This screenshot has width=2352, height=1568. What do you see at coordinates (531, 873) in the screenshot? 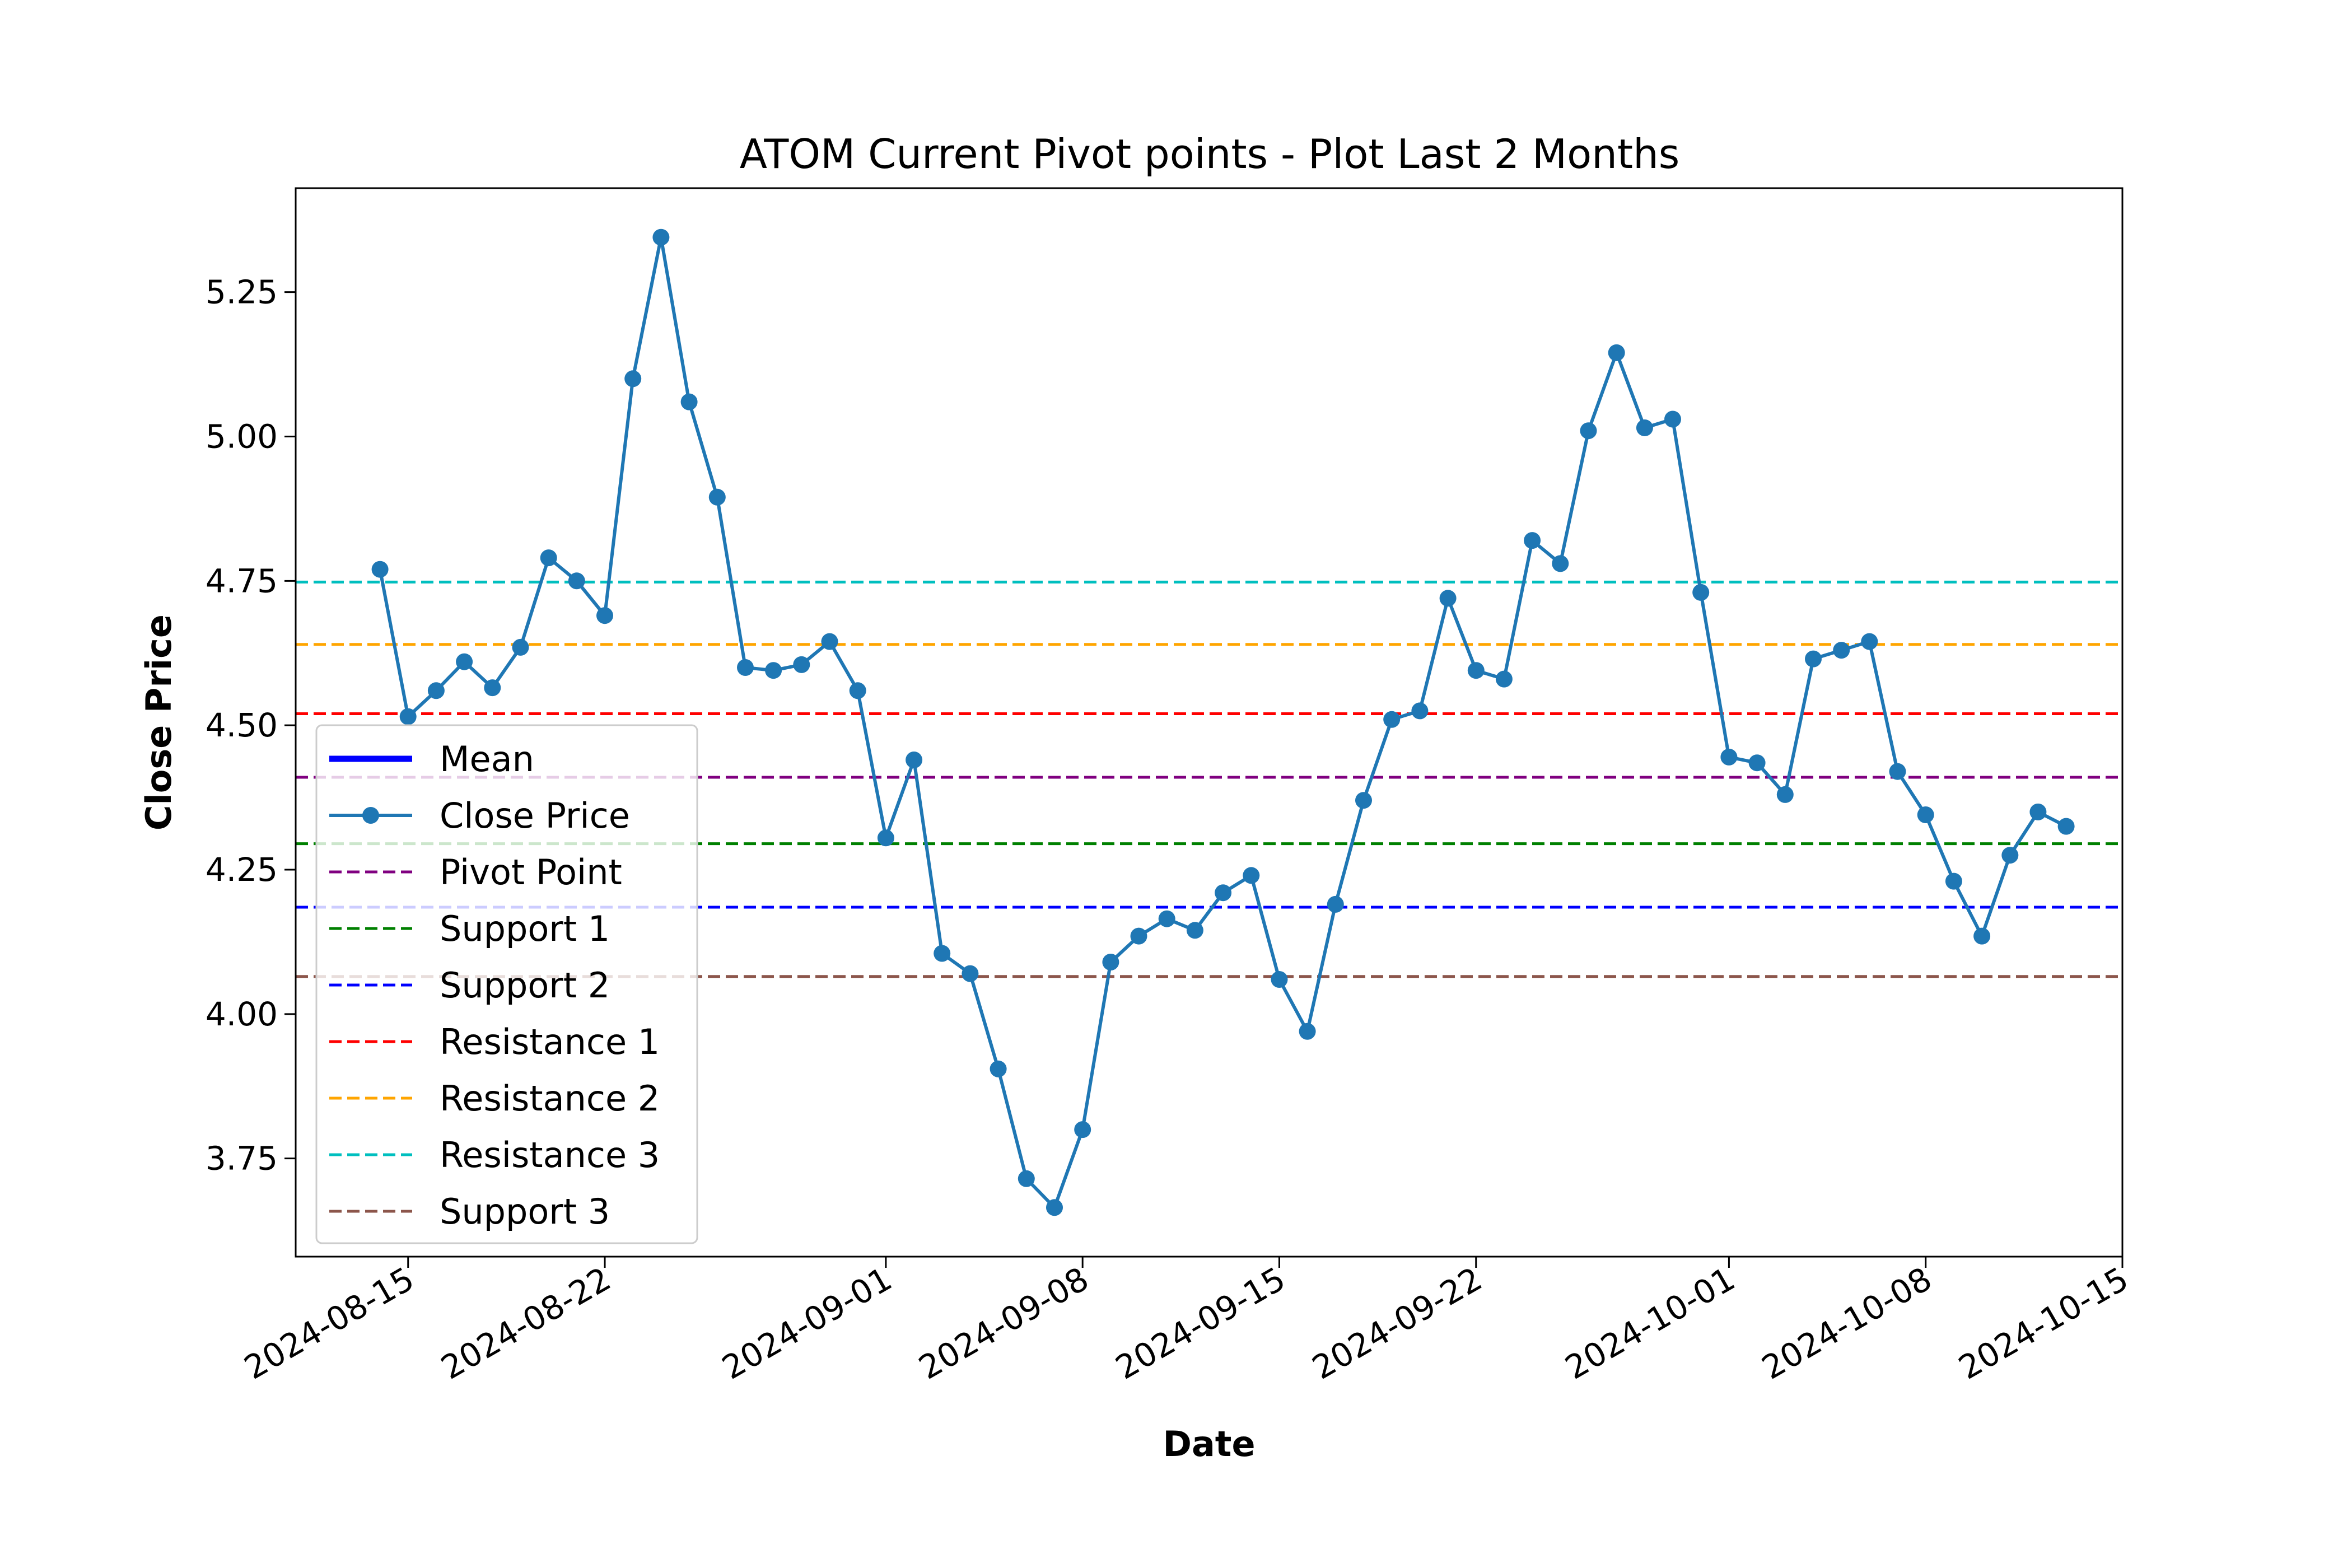
I see `legend-label-pivot-point: Pivot Point` at bounding box center [531, 873].